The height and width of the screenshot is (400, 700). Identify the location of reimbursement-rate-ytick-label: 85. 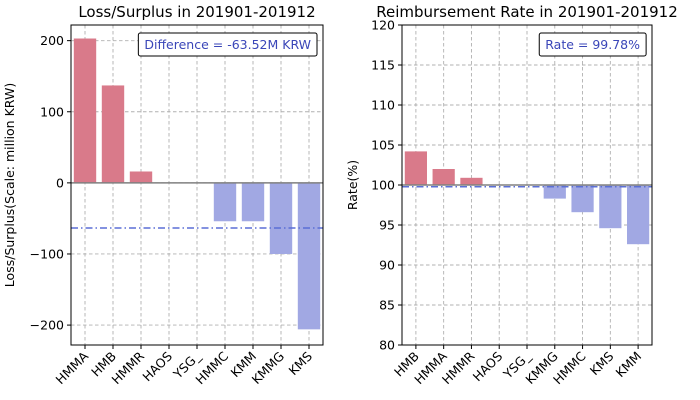
(387, 305).